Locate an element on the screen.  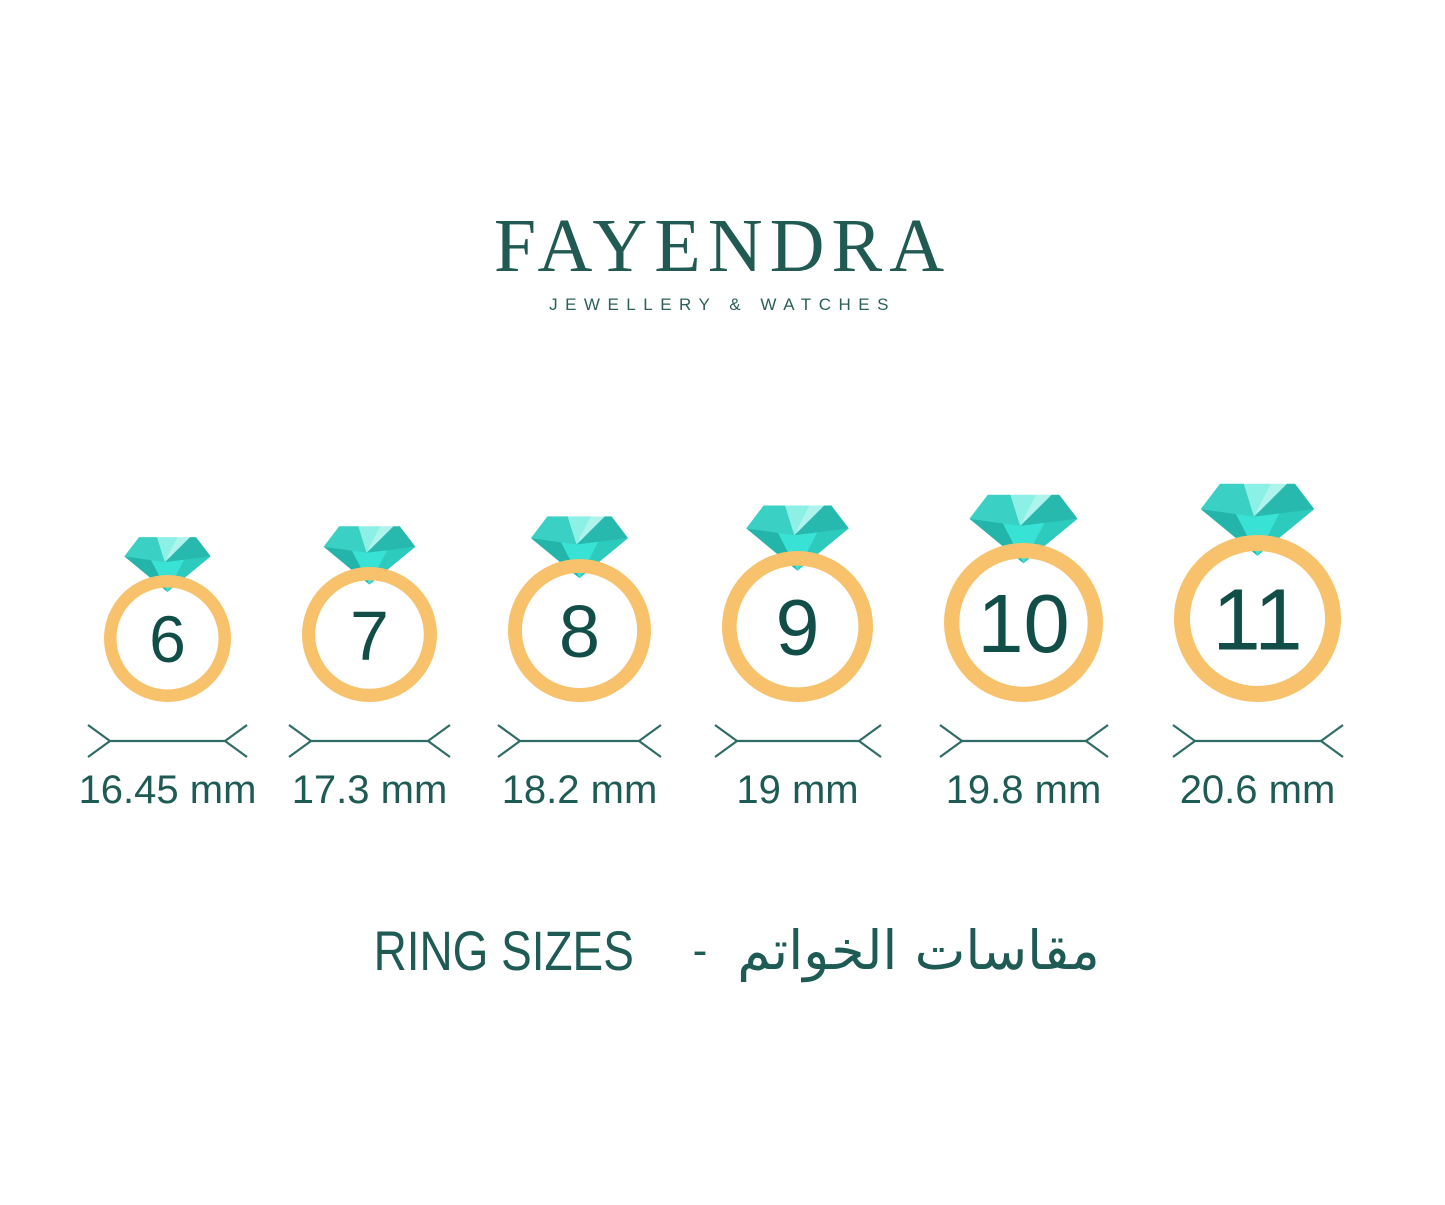
ring-size-number: 9 is located at coordinates (798, 626).